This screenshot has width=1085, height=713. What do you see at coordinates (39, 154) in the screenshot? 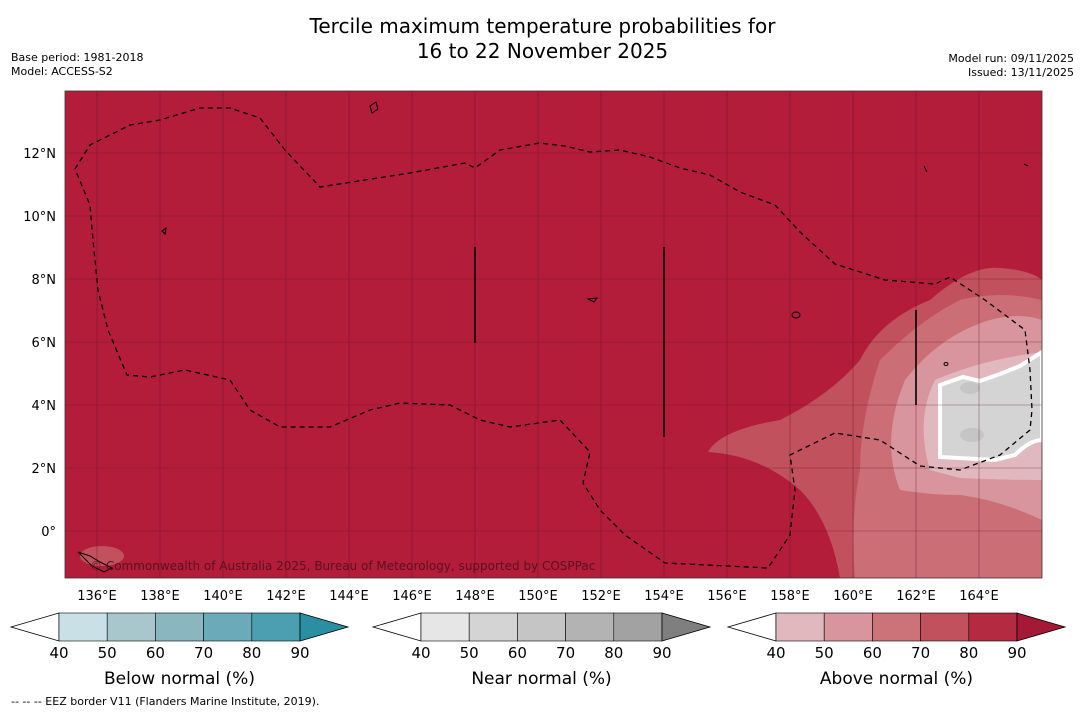
I see `lat-tick-label: 12°N` at bounding box center [39, 154].